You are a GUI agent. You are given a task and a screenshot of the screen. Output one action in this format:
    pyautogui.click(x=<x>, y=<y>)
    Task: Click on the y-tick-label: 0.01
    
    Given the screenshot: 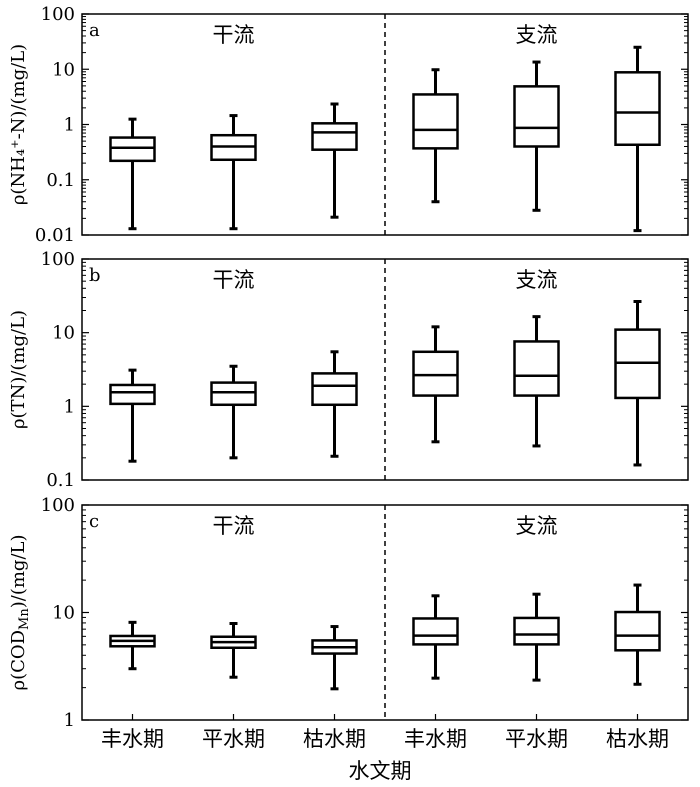 What is the action you would take?
    pyautogui.click(x=55, y=235)
    